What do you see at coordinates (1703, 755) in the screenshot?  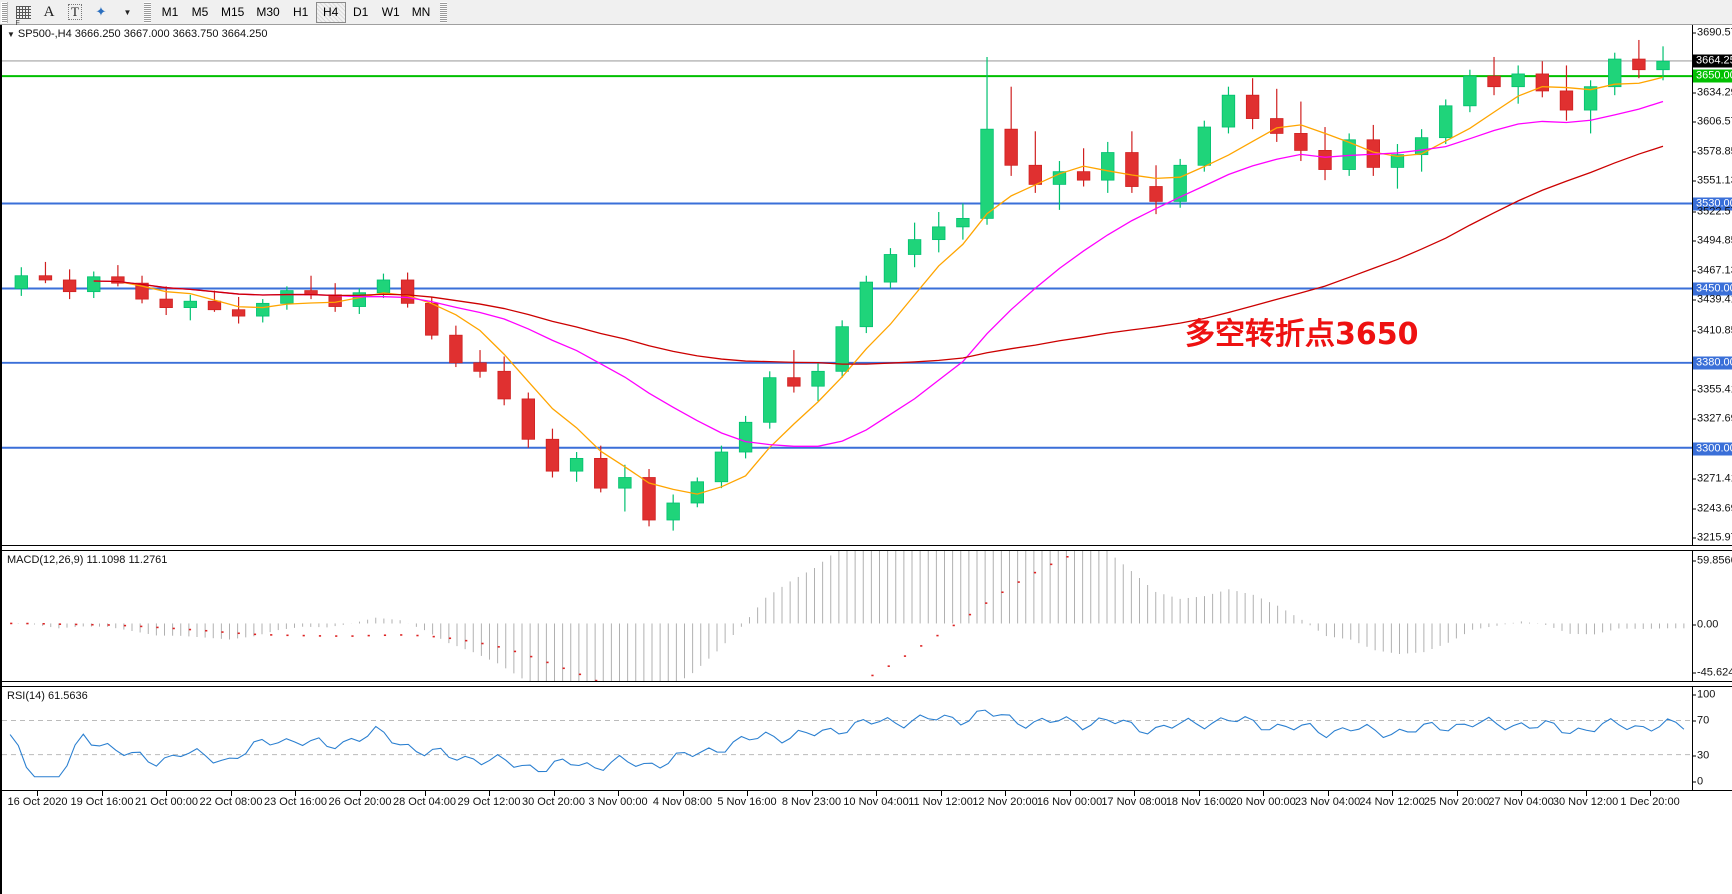 I see `rsi-axis-label: 30` at bounding box center [1703, 755].